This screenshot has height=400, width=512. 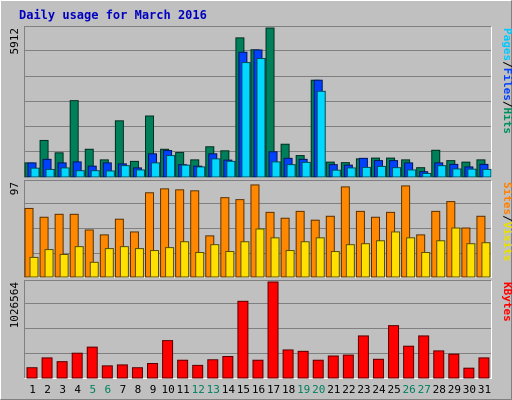 I want to click on x-tick-label-day-21: 21, so click(x=333, y=389).